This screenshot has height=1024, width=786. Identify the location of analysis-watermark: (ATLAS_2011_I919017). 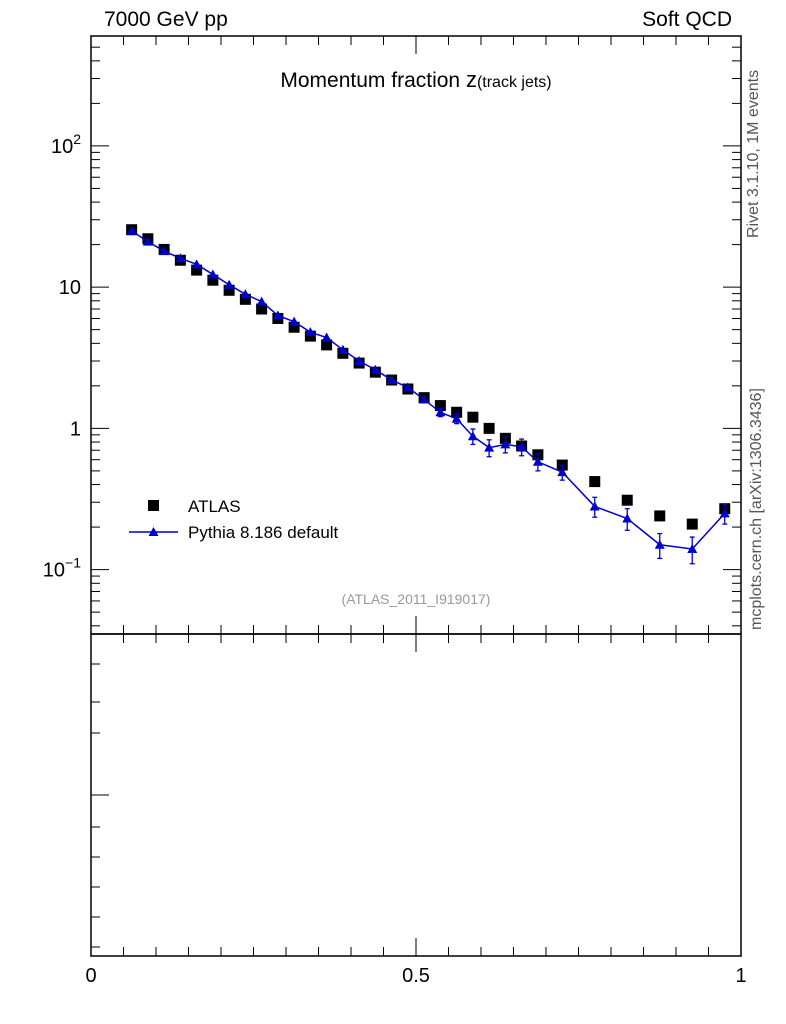
(416, 599).